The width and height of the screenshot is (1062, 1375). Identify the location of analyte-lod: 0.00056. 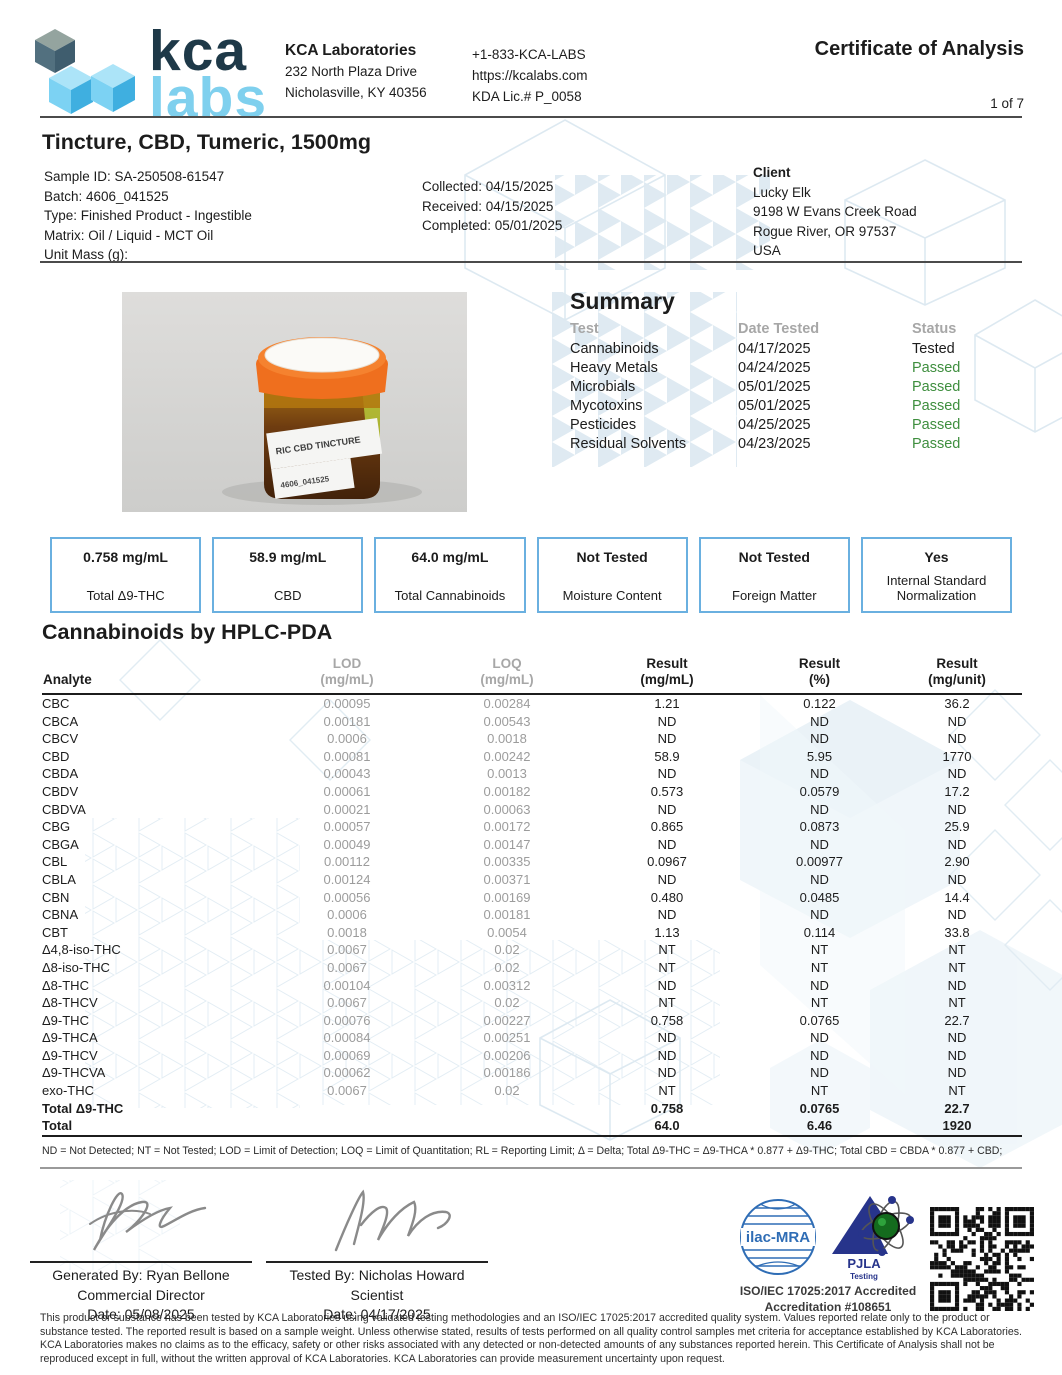
(347, 897).